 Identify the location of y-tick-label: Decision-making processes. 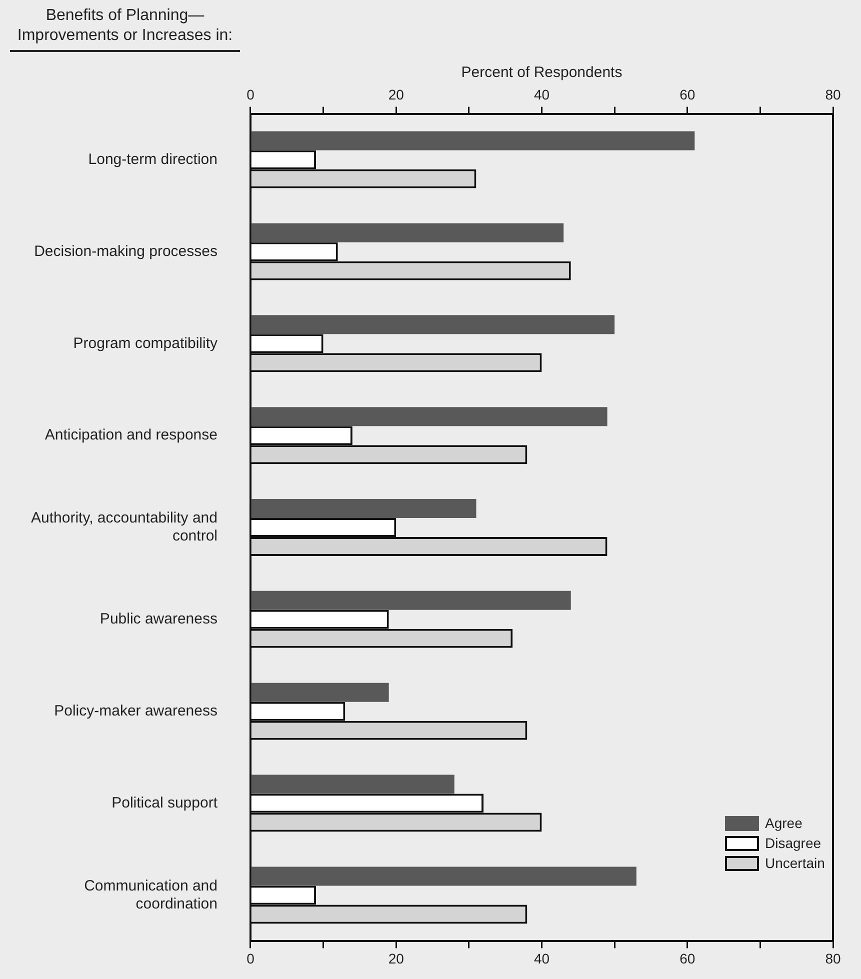
(126, 251).